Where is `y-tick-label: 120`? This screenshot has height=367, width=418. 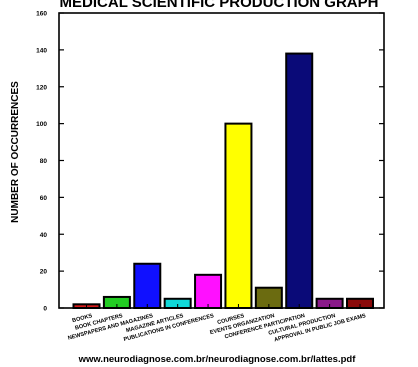
y-tick-label: 120 is located at coordinates (41, 87).